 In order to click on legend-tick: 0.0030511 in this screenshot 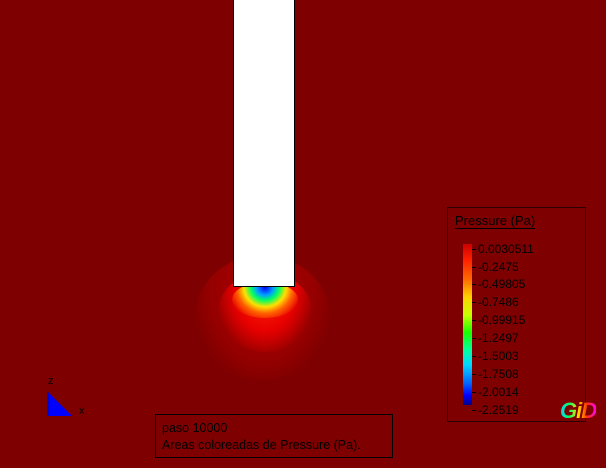, I will do `click(503, 249)`.